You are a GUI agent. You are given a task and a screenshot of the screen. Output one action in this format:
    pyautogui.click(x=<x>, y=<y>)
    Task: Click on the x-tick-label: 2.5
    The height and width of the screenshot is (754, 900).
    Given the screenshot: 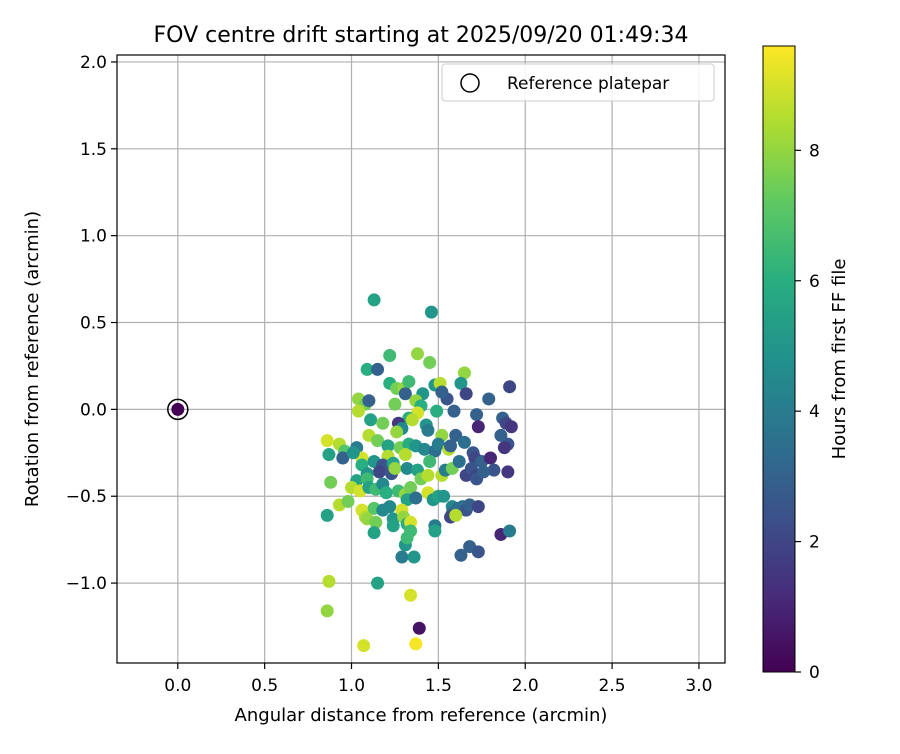 What is the action you would take?
    pyautogui.click(x=612, y=686)
    